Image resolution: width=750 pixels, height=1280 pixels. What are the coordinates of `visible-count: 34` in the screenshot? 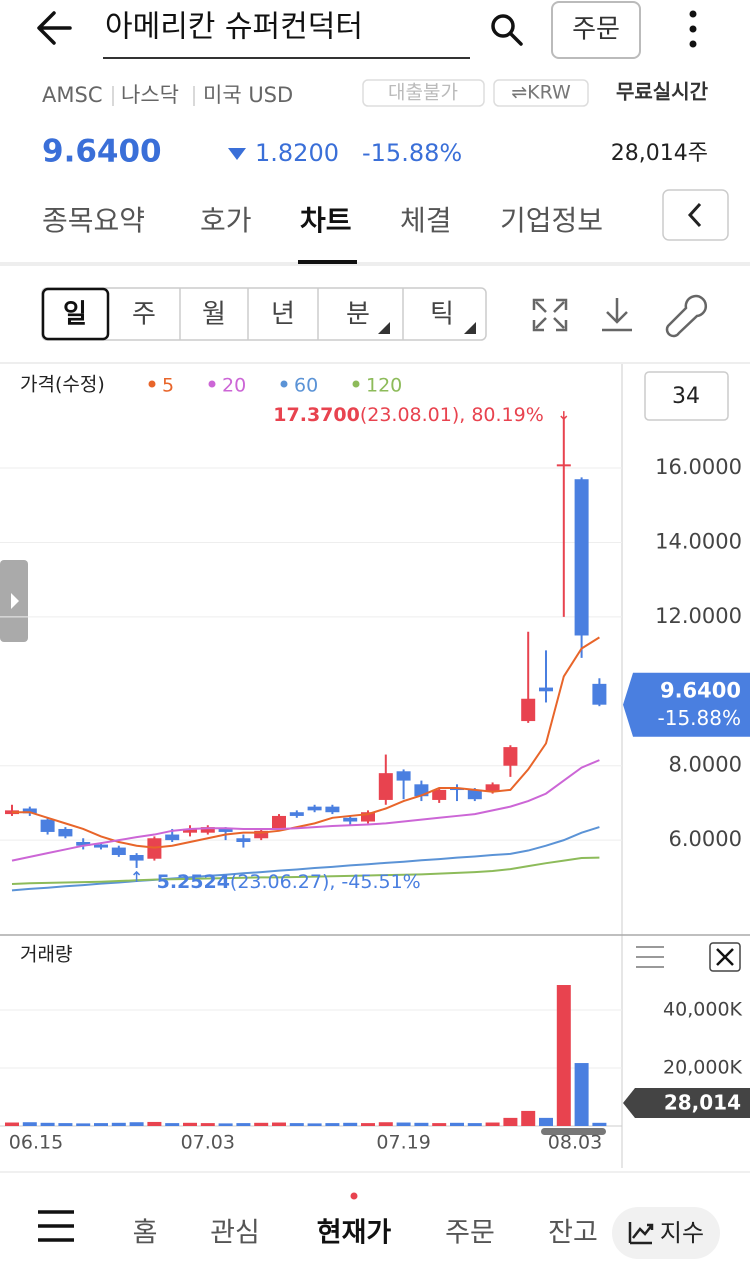 It's located at (686, 396).